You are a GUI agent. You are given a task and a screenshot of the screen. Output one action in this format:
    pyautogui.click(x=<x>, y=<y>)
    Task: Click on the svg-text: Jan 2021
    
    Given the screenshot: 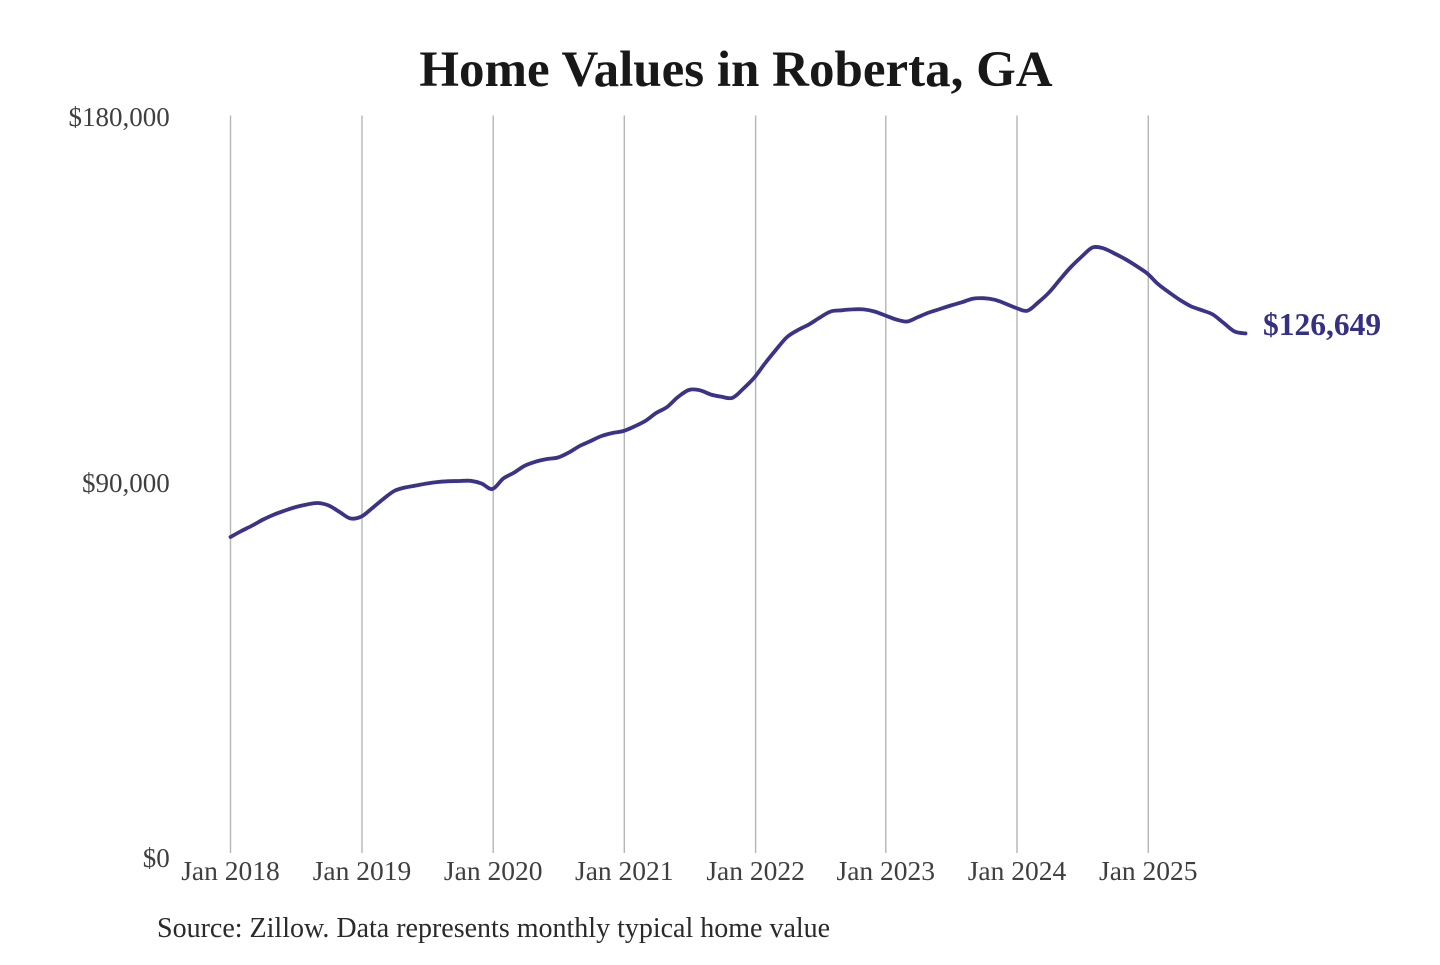 What is the action you would take?
    pyautogui.click(x=624, y=870)
    